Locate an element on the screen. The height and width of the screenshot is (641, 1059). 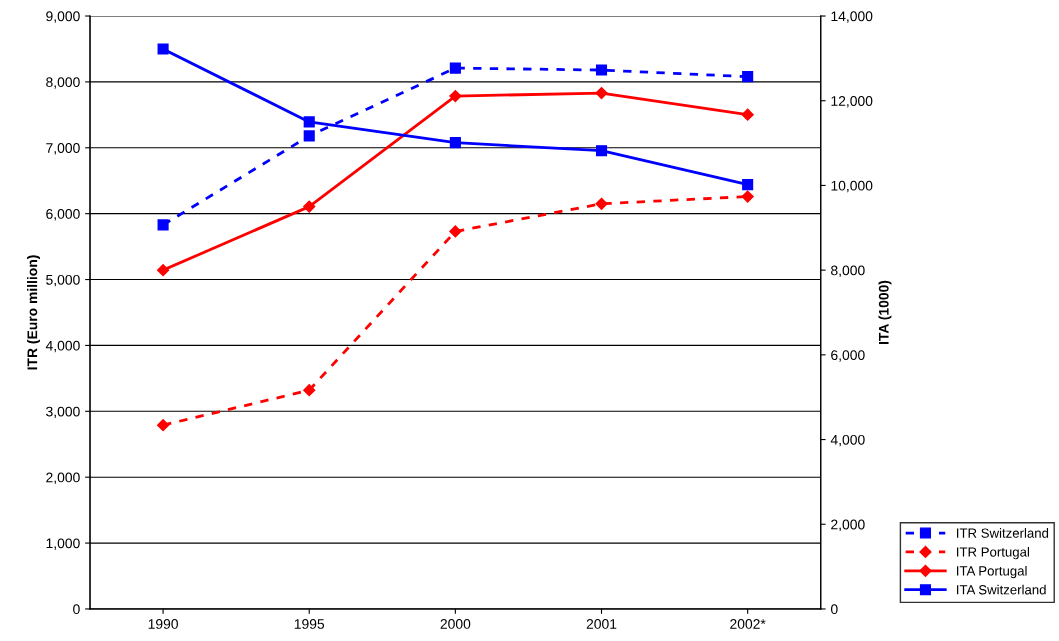
y-tick-label: 9,000 is located at coordinates (63, 17).